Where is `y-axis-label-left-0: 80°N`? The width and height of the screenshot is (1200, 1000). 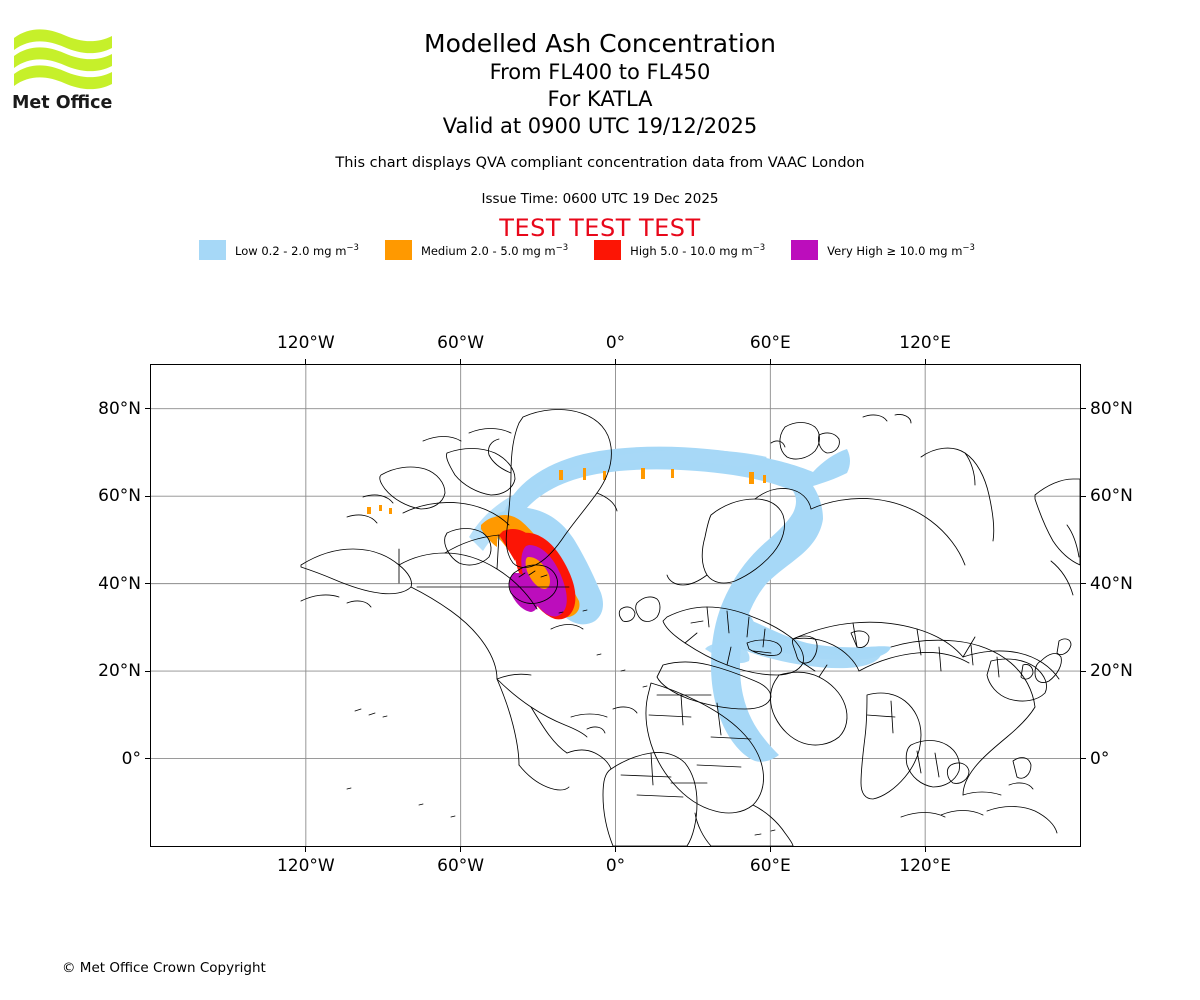
y-axis-label-left-0: 80°N is located at coordinates (119, 408).